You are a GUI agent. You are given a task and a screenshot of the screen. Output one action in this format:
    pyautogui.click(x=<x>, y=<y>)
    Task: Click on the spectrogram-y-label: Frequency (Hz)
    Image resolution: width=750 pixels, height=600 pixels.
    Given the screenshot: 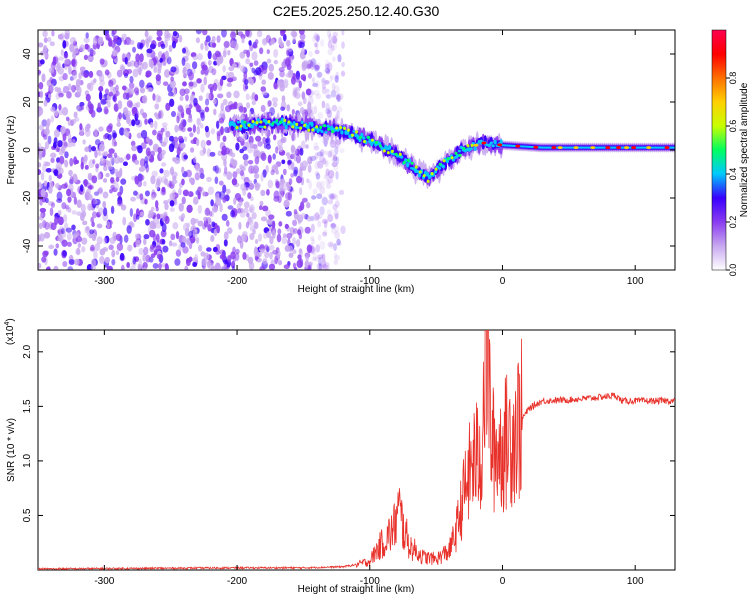 What is the action you would take?
    pyautogui.click(x=11, y=150)
    